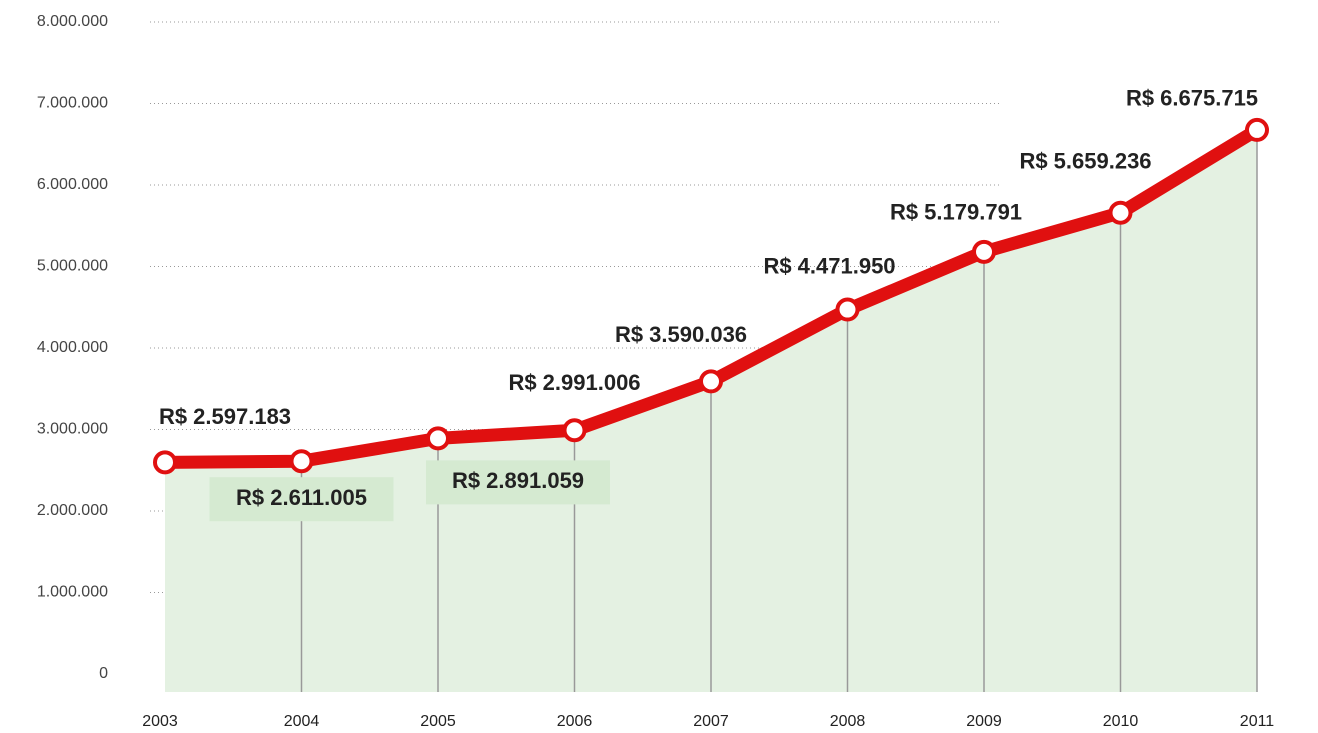 The image size is (1318, 733). I want to click on y-tick-label: 4.000.000, so click(72, 347).